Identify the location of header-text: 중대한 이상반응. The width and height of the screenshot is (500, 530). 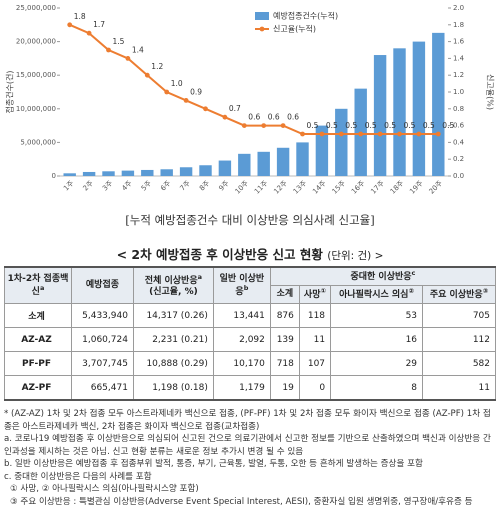
(381, 277).